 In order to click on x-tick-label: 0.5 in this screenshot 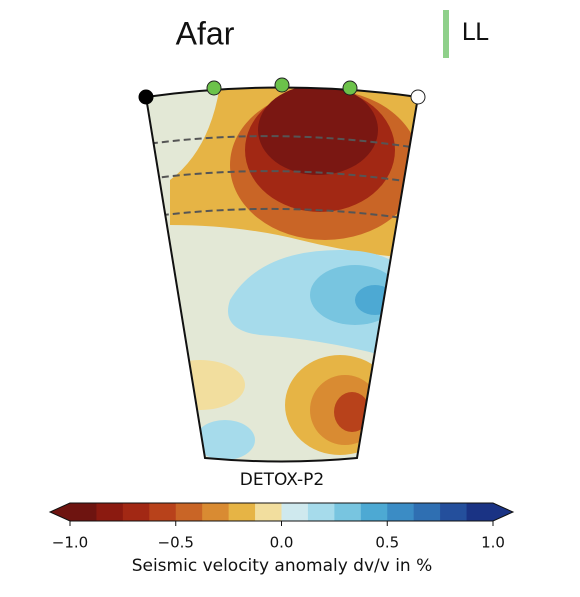, I will do `click(387, 543)`.